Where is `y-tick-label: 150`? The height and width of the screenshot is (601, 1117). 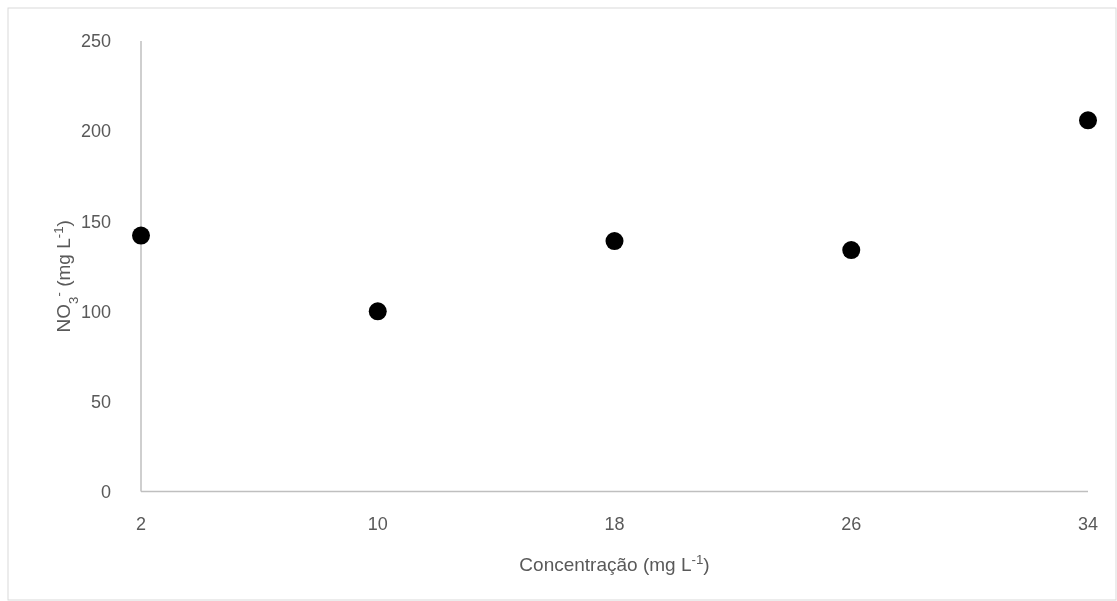 y-tick-label: 150 is located at coordinates (95, 221).